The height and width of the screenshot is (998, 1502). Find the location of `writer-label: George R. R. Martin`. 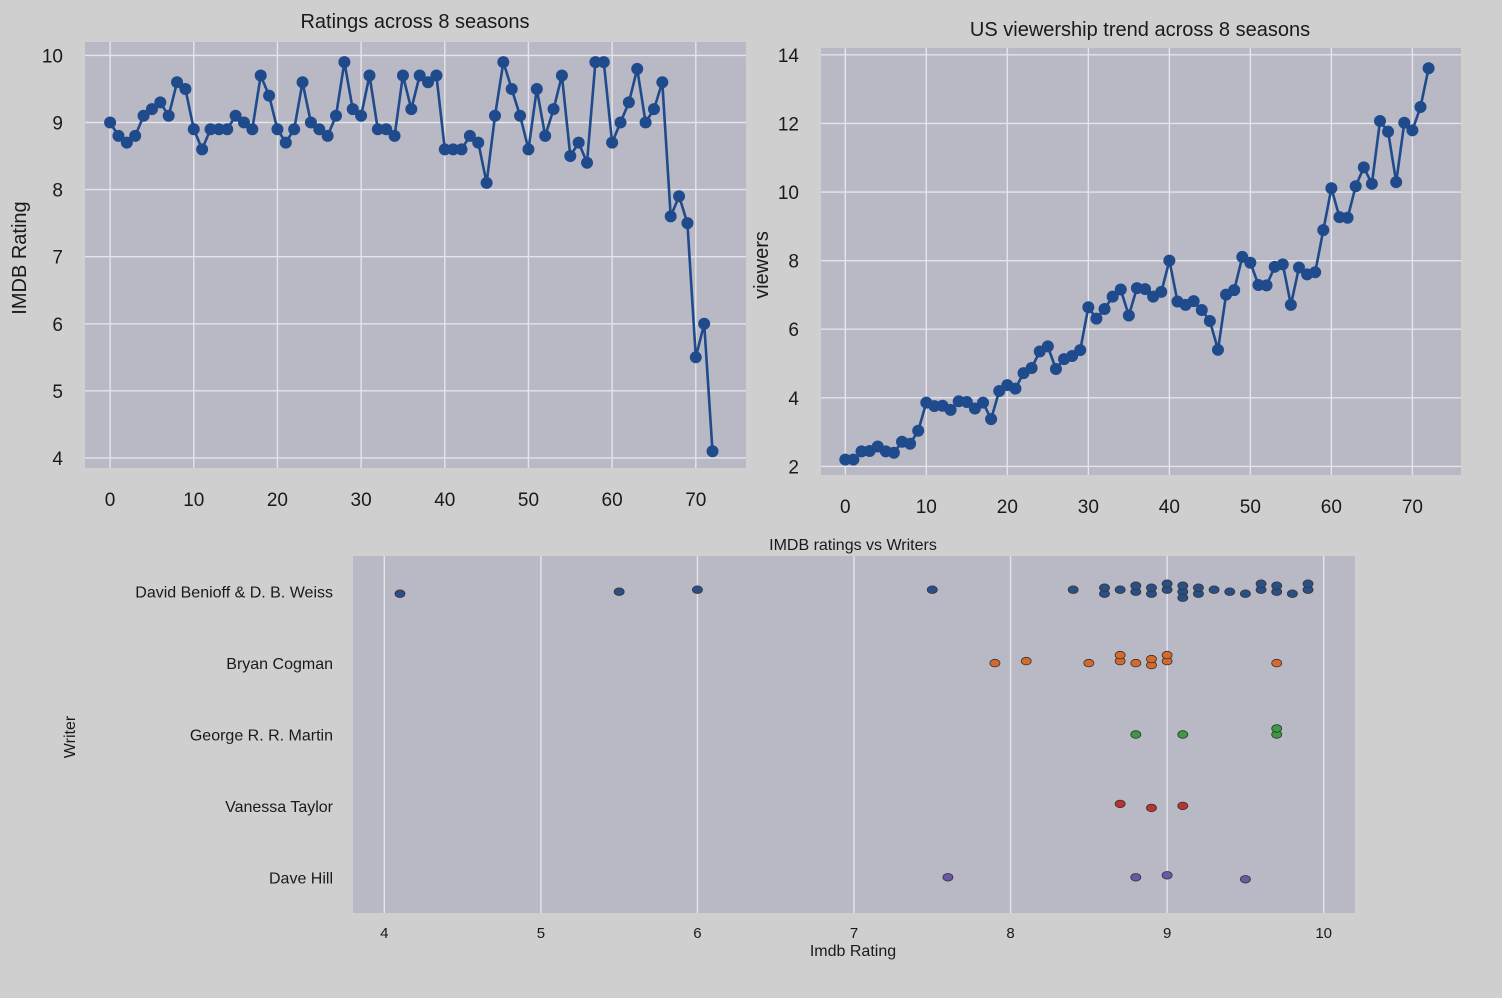

writer-label: George R. R. Martin is located at coordinates (261, 736).